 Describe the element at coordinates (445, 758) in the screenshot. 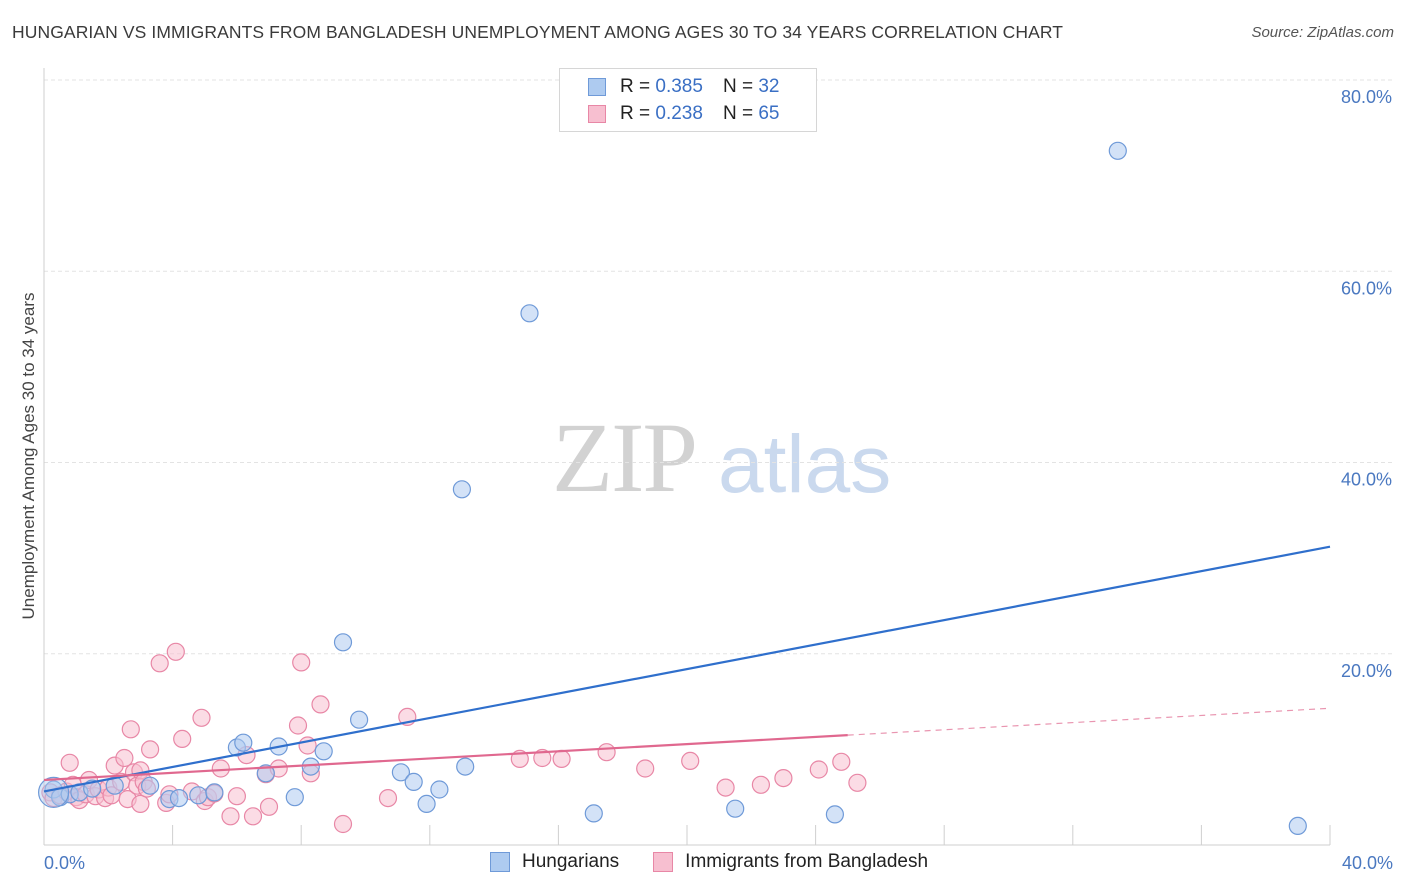

I see `trend-line-bangladesh` at that location.